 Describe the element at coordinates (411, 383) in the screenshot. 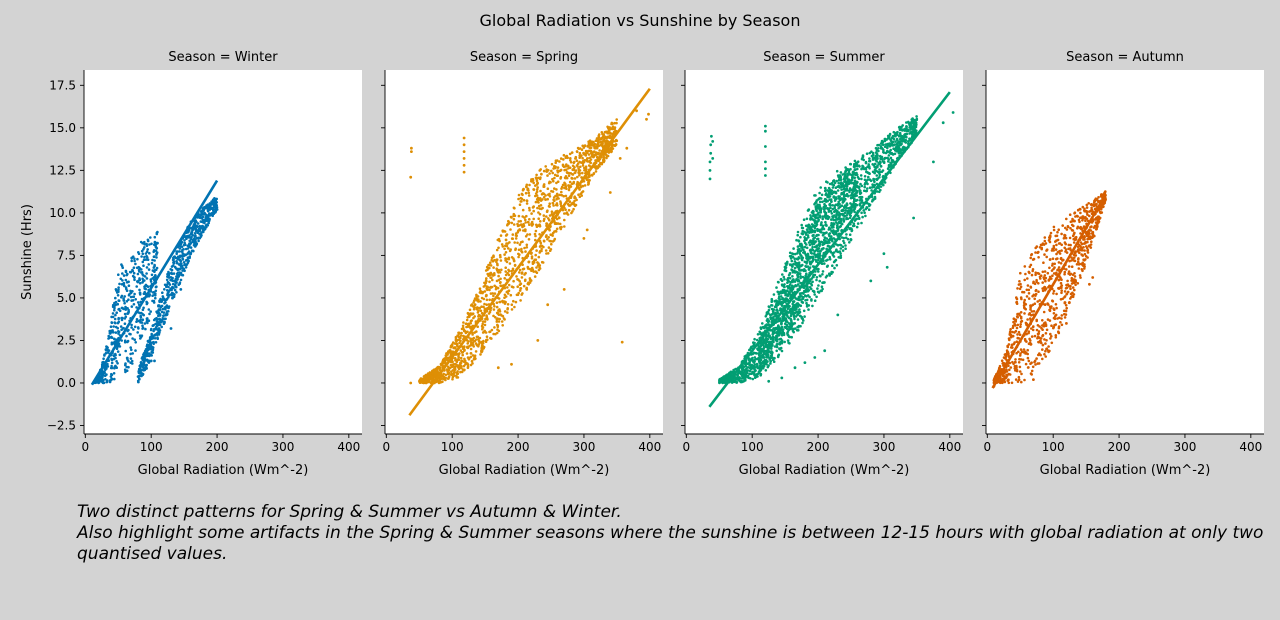

I see `outlier-point` at that location.